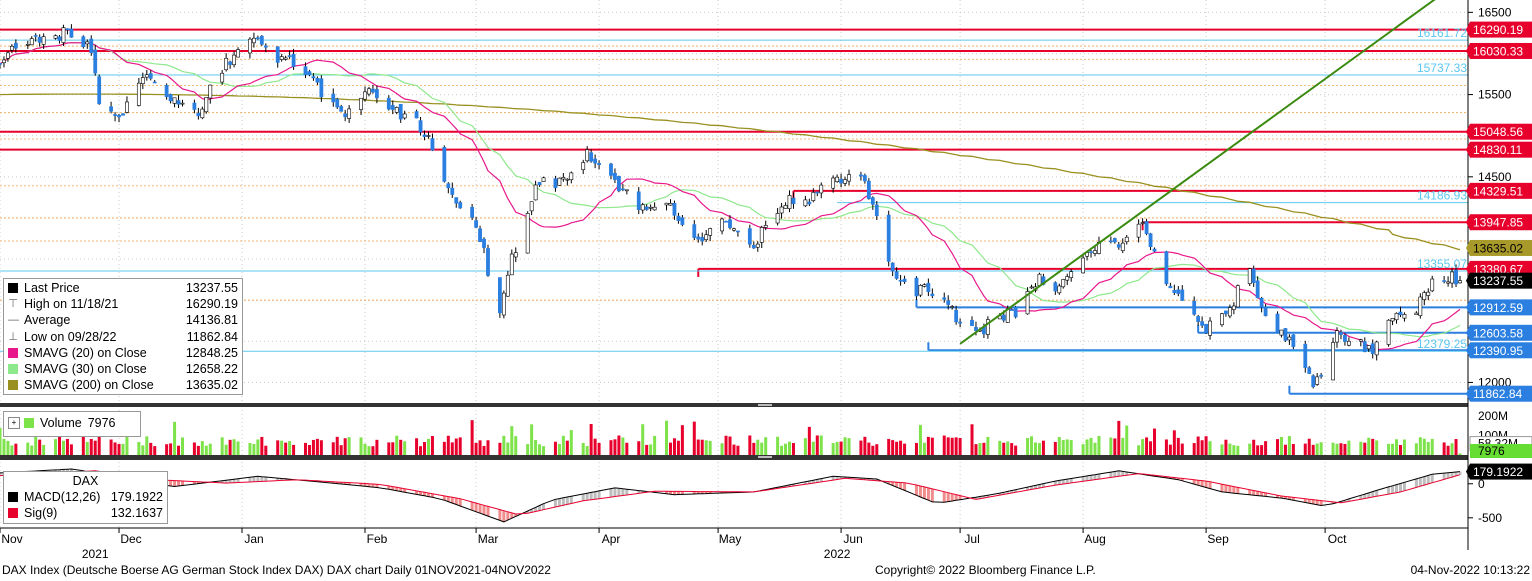 This screenshot has height=581, width=1532. I want to click on level-label-box, so click(1501, 393).